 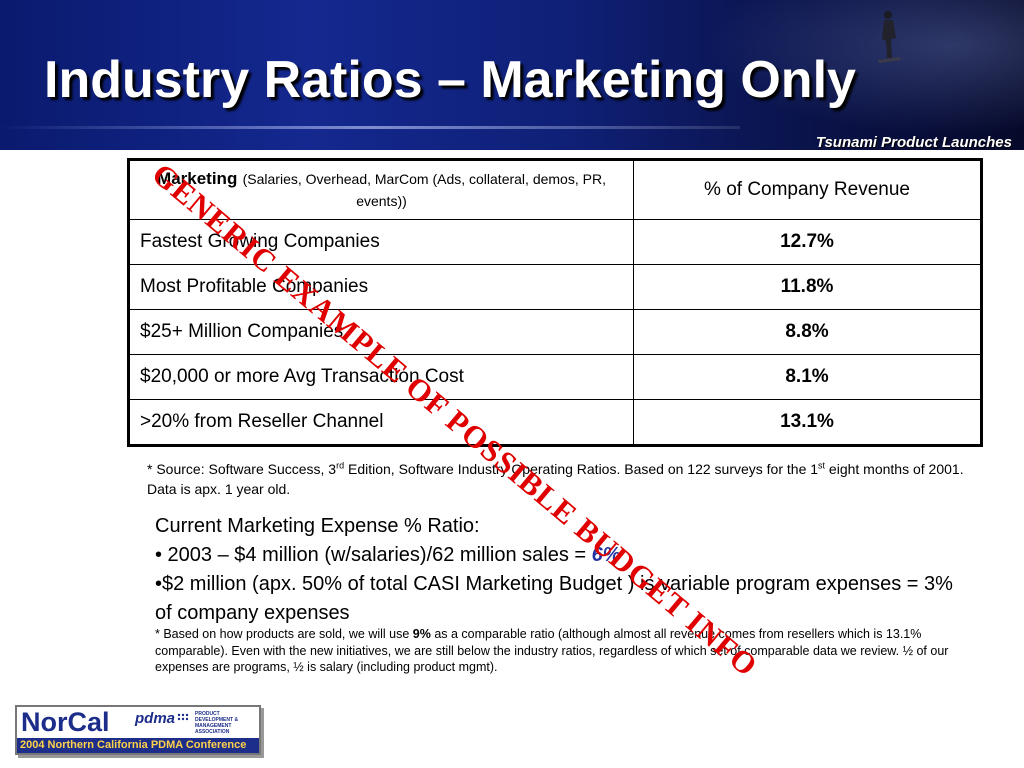 What do you see at coordinates (913, 142) in the screenshot?
I see `subtitle: Tsunami Product Launches` at bounding box center [913, 142].